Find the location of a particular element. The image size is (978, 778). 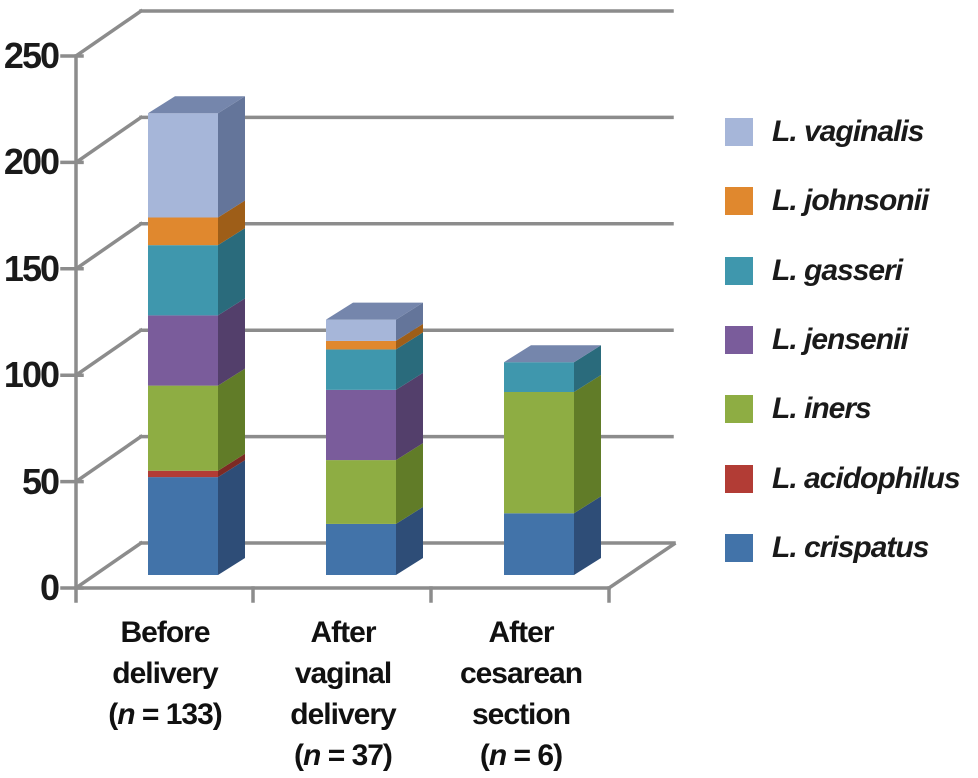

legend-item: L. gasseri is located at coordinates (814, 270).